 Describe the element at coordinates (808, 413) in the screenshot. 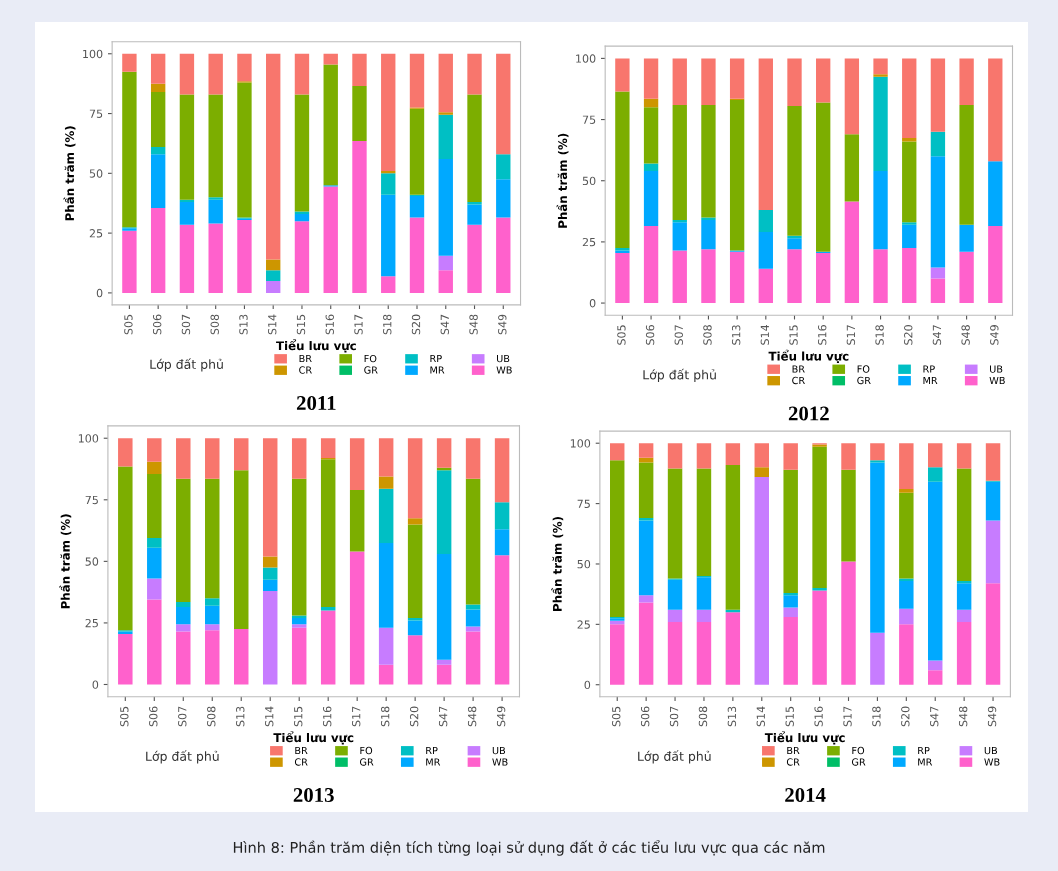

I see `text: 2012` at that location.